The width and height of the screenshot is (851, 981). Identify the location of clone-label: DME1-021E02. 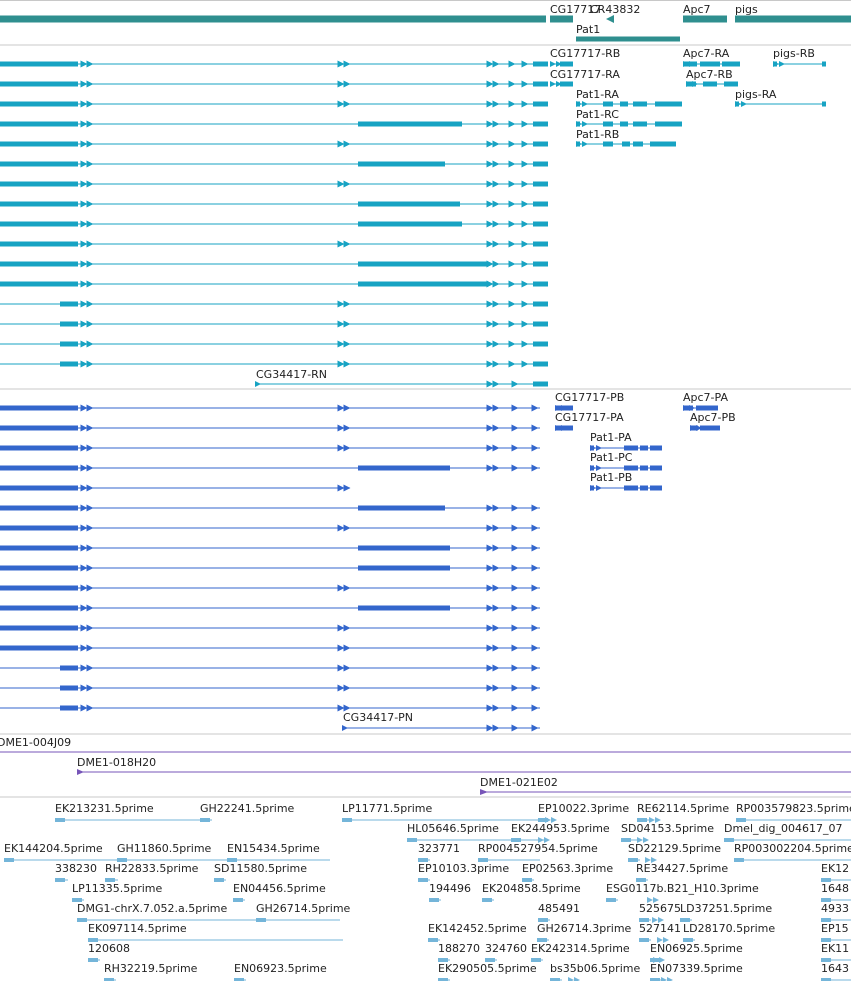
(519, 782).